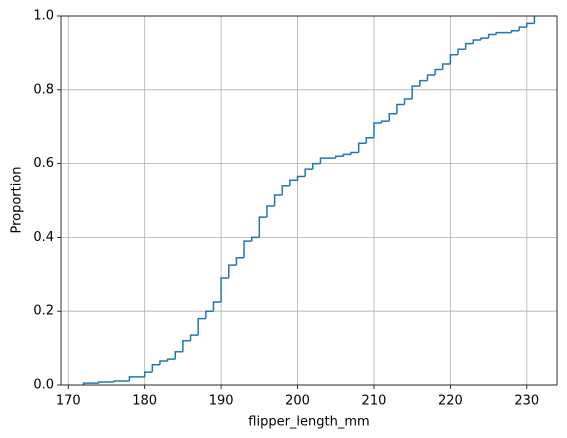 The image size is (567, 438). What do you see at coordinates (43, 16) in the screenshot?
I see `y-tick-label: 1.0` at bounding box center [43, 16].